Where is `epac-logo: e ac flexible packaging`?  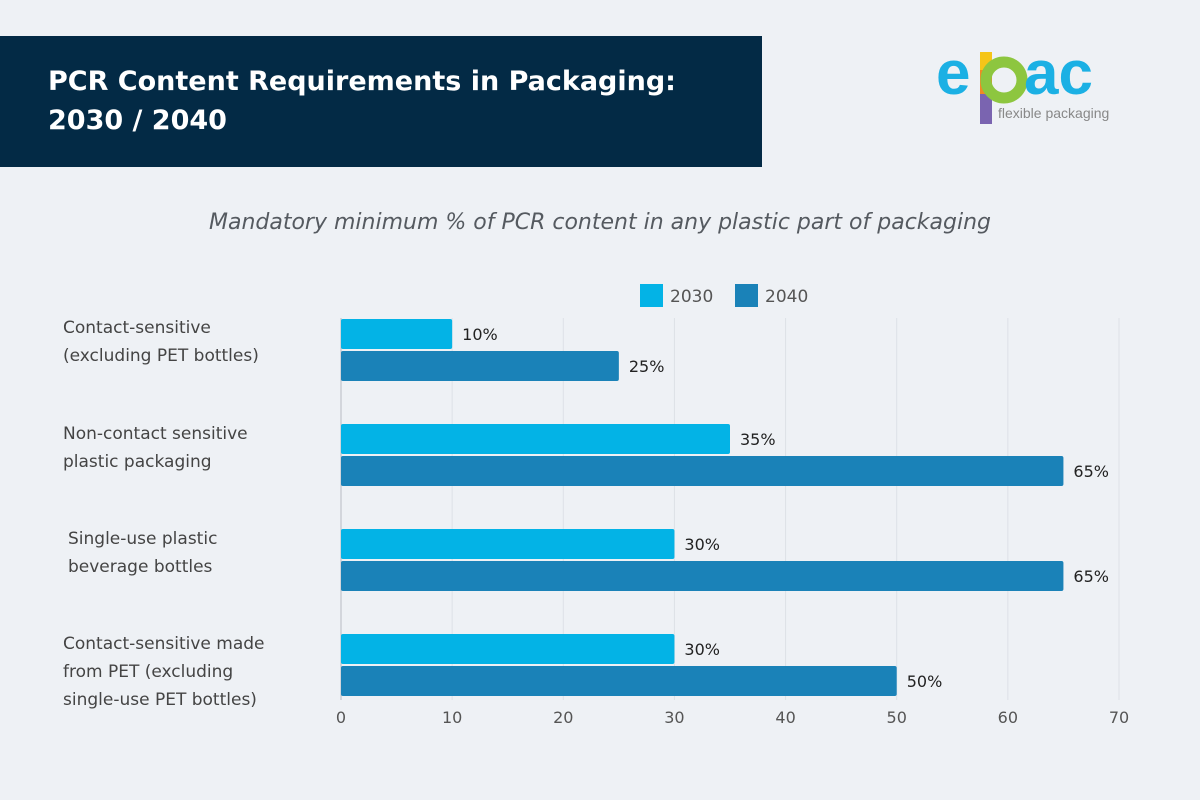 epac-logo: e ac flexible packaging is located at coordinates (1036, 89).